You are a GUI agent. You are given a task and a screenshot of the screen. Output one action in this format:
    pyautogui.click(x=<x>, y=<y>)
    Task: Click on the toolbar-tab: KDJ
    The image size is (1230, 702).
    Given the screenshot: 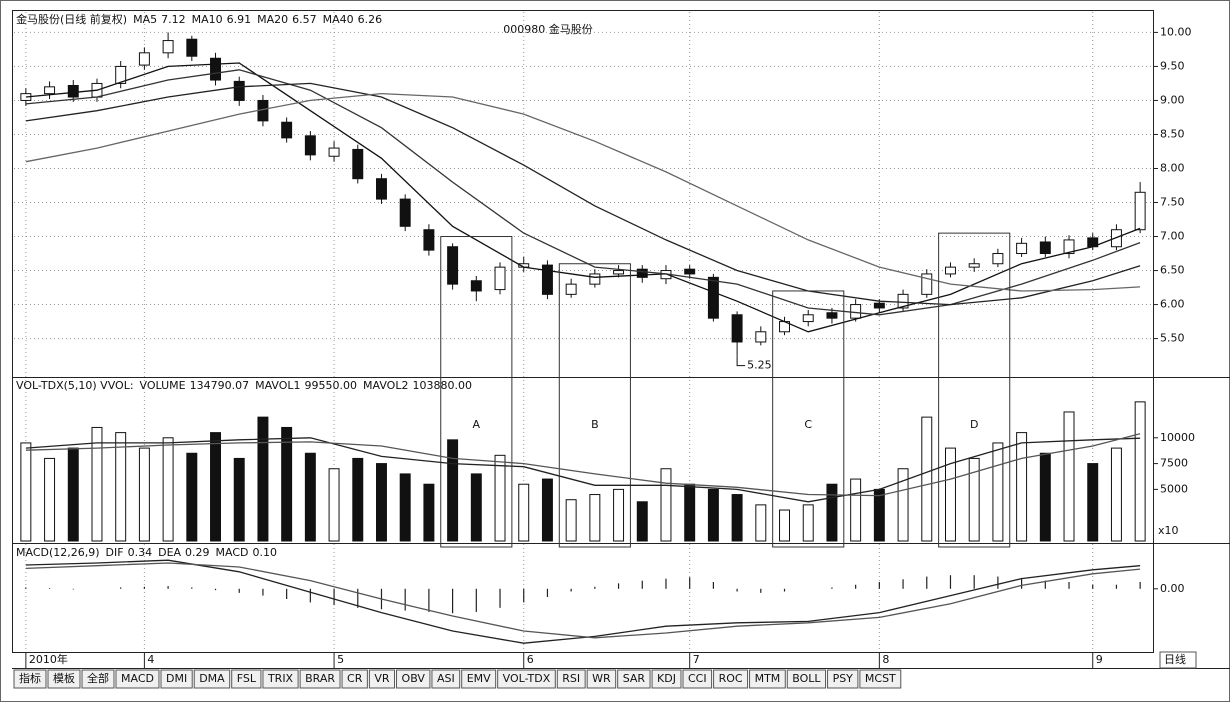 What is the action you would take?
    pyautogui.click(x=666, y=678)
    